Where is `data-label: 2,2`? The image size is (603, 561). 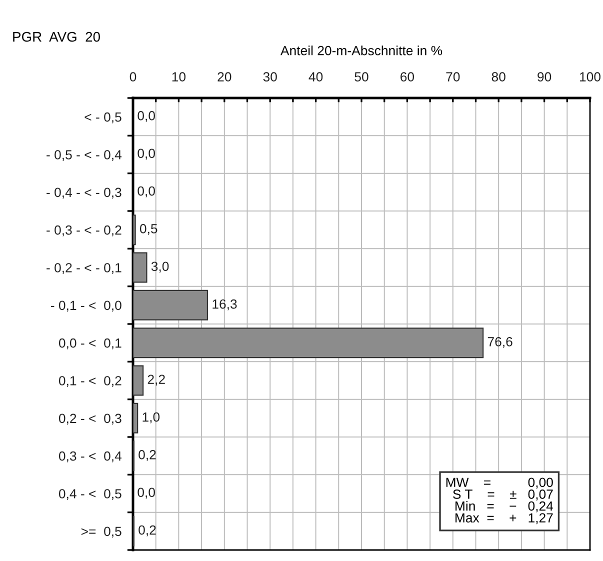 data-label: 2,2 is located at coordinates (156, 380).